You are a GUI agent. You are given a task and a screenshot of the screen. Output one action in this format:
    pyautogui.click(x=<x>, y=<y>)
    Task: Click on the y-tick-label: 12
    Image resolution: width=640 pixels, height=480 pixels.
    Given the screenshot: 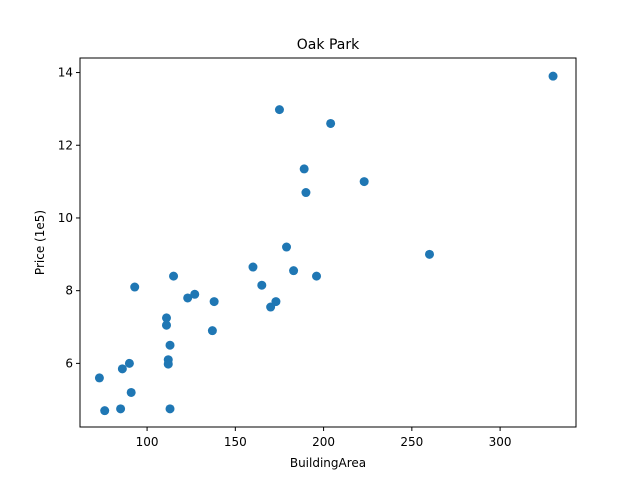 What is the action you would take?
    pyautogui.click(x=65, y=145)
    